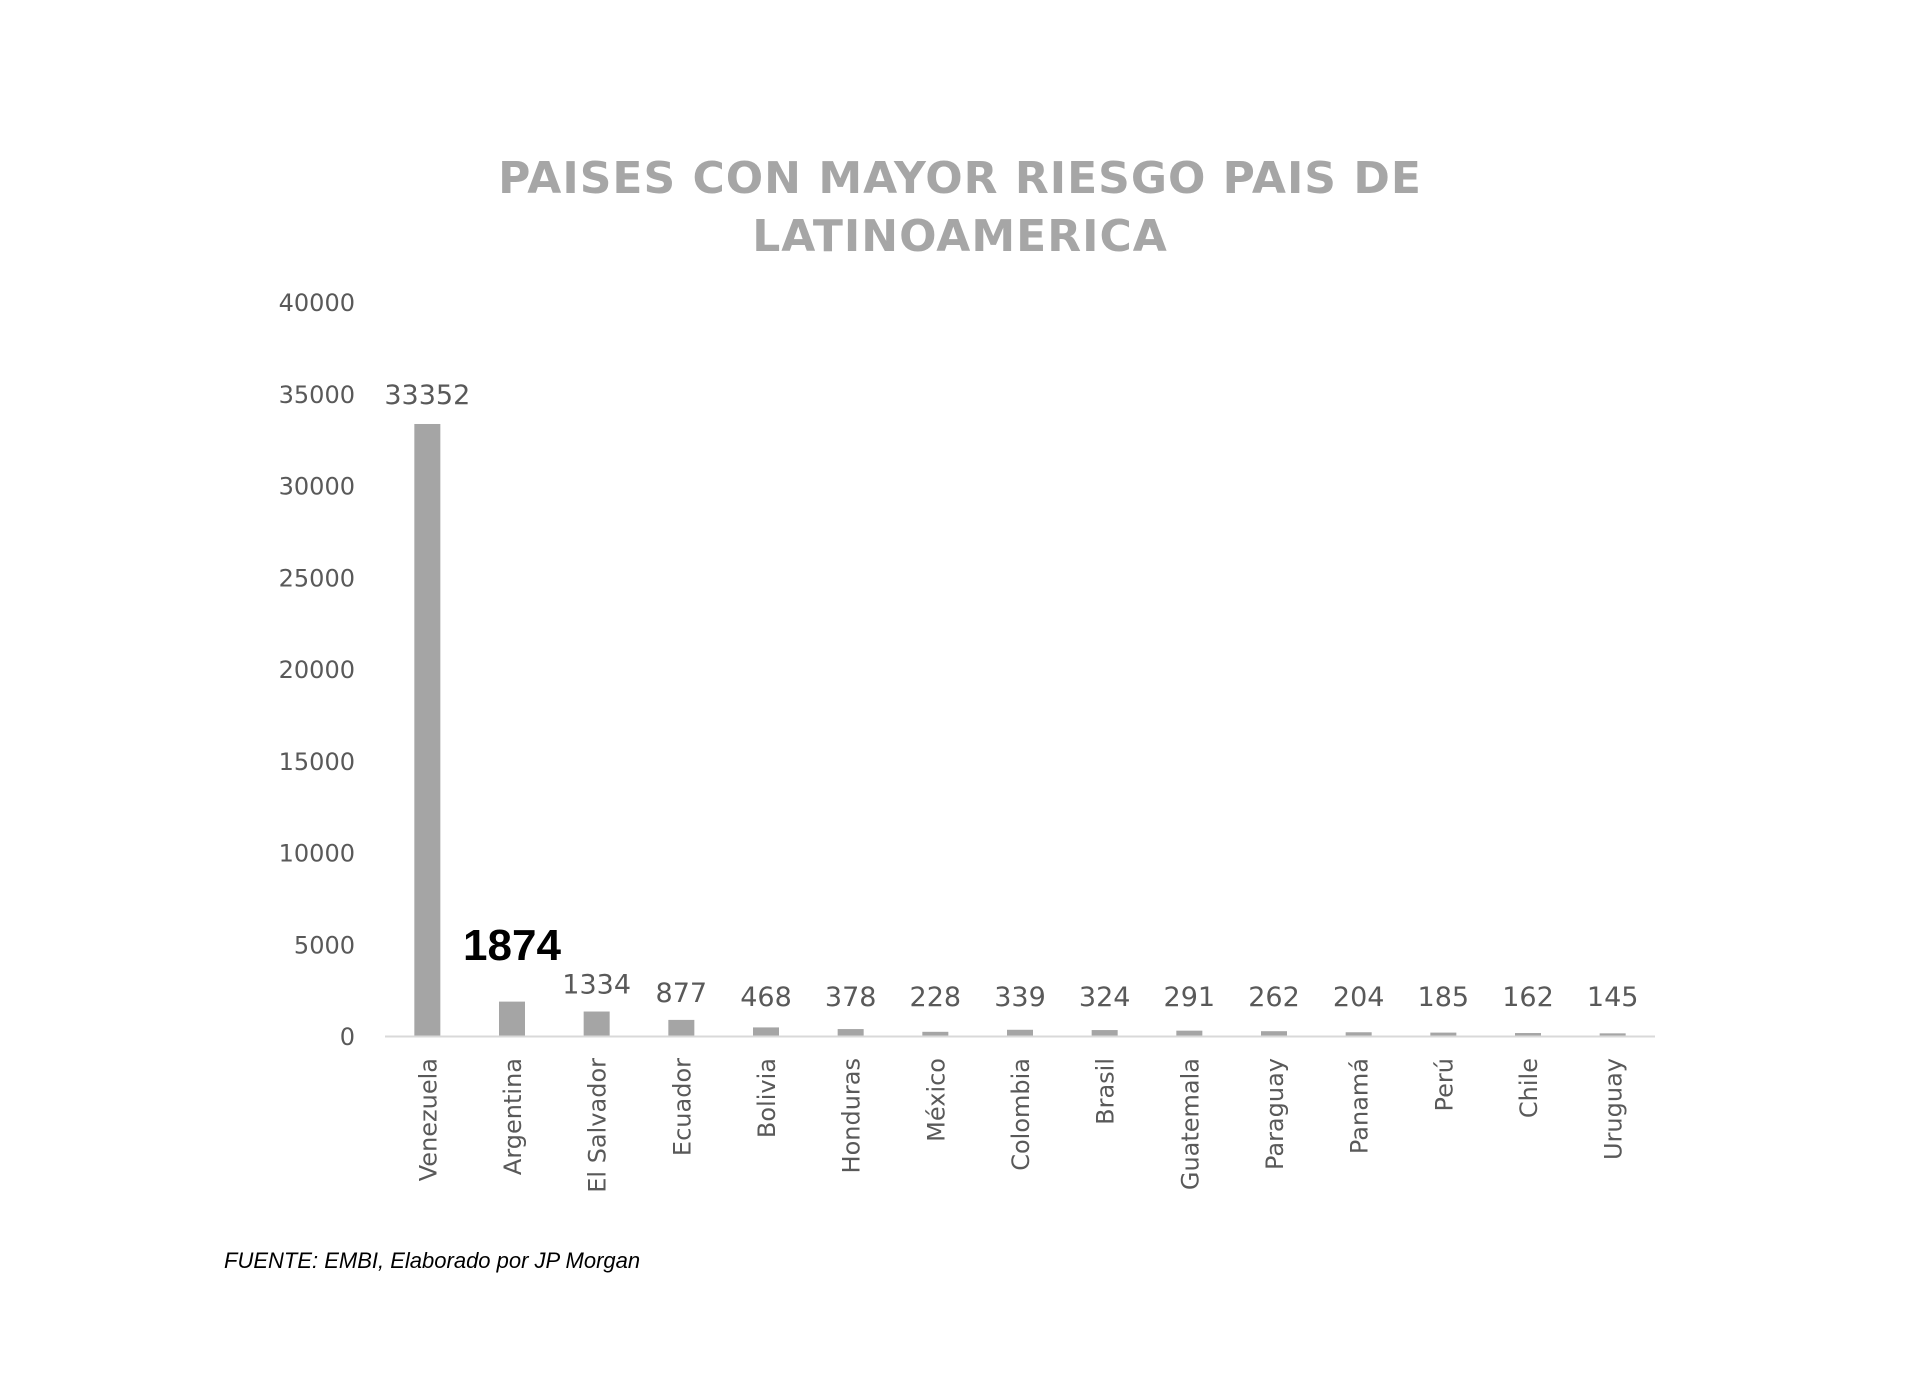 This screenshot has height=1400, width=1920. What do you see at coordinates (1359, 997) in the screenshot?
I see `value-label: 204` at bounding box center [1359, 997].